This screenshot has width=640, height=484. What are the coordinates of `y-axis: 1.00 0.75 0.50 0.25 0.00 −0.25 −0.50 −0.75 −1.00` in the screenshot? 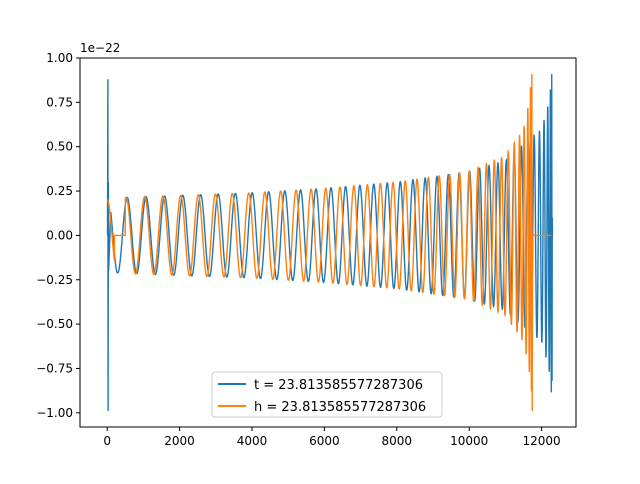 It's located at (58, 235).